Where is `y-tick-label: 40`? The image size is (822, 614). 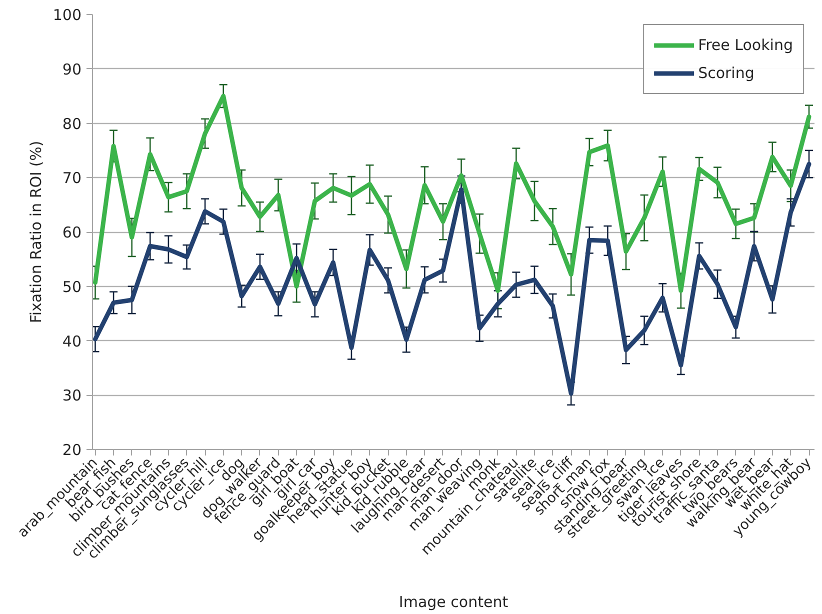
y-tick-label: 40 is located at coordinates (72, 341).